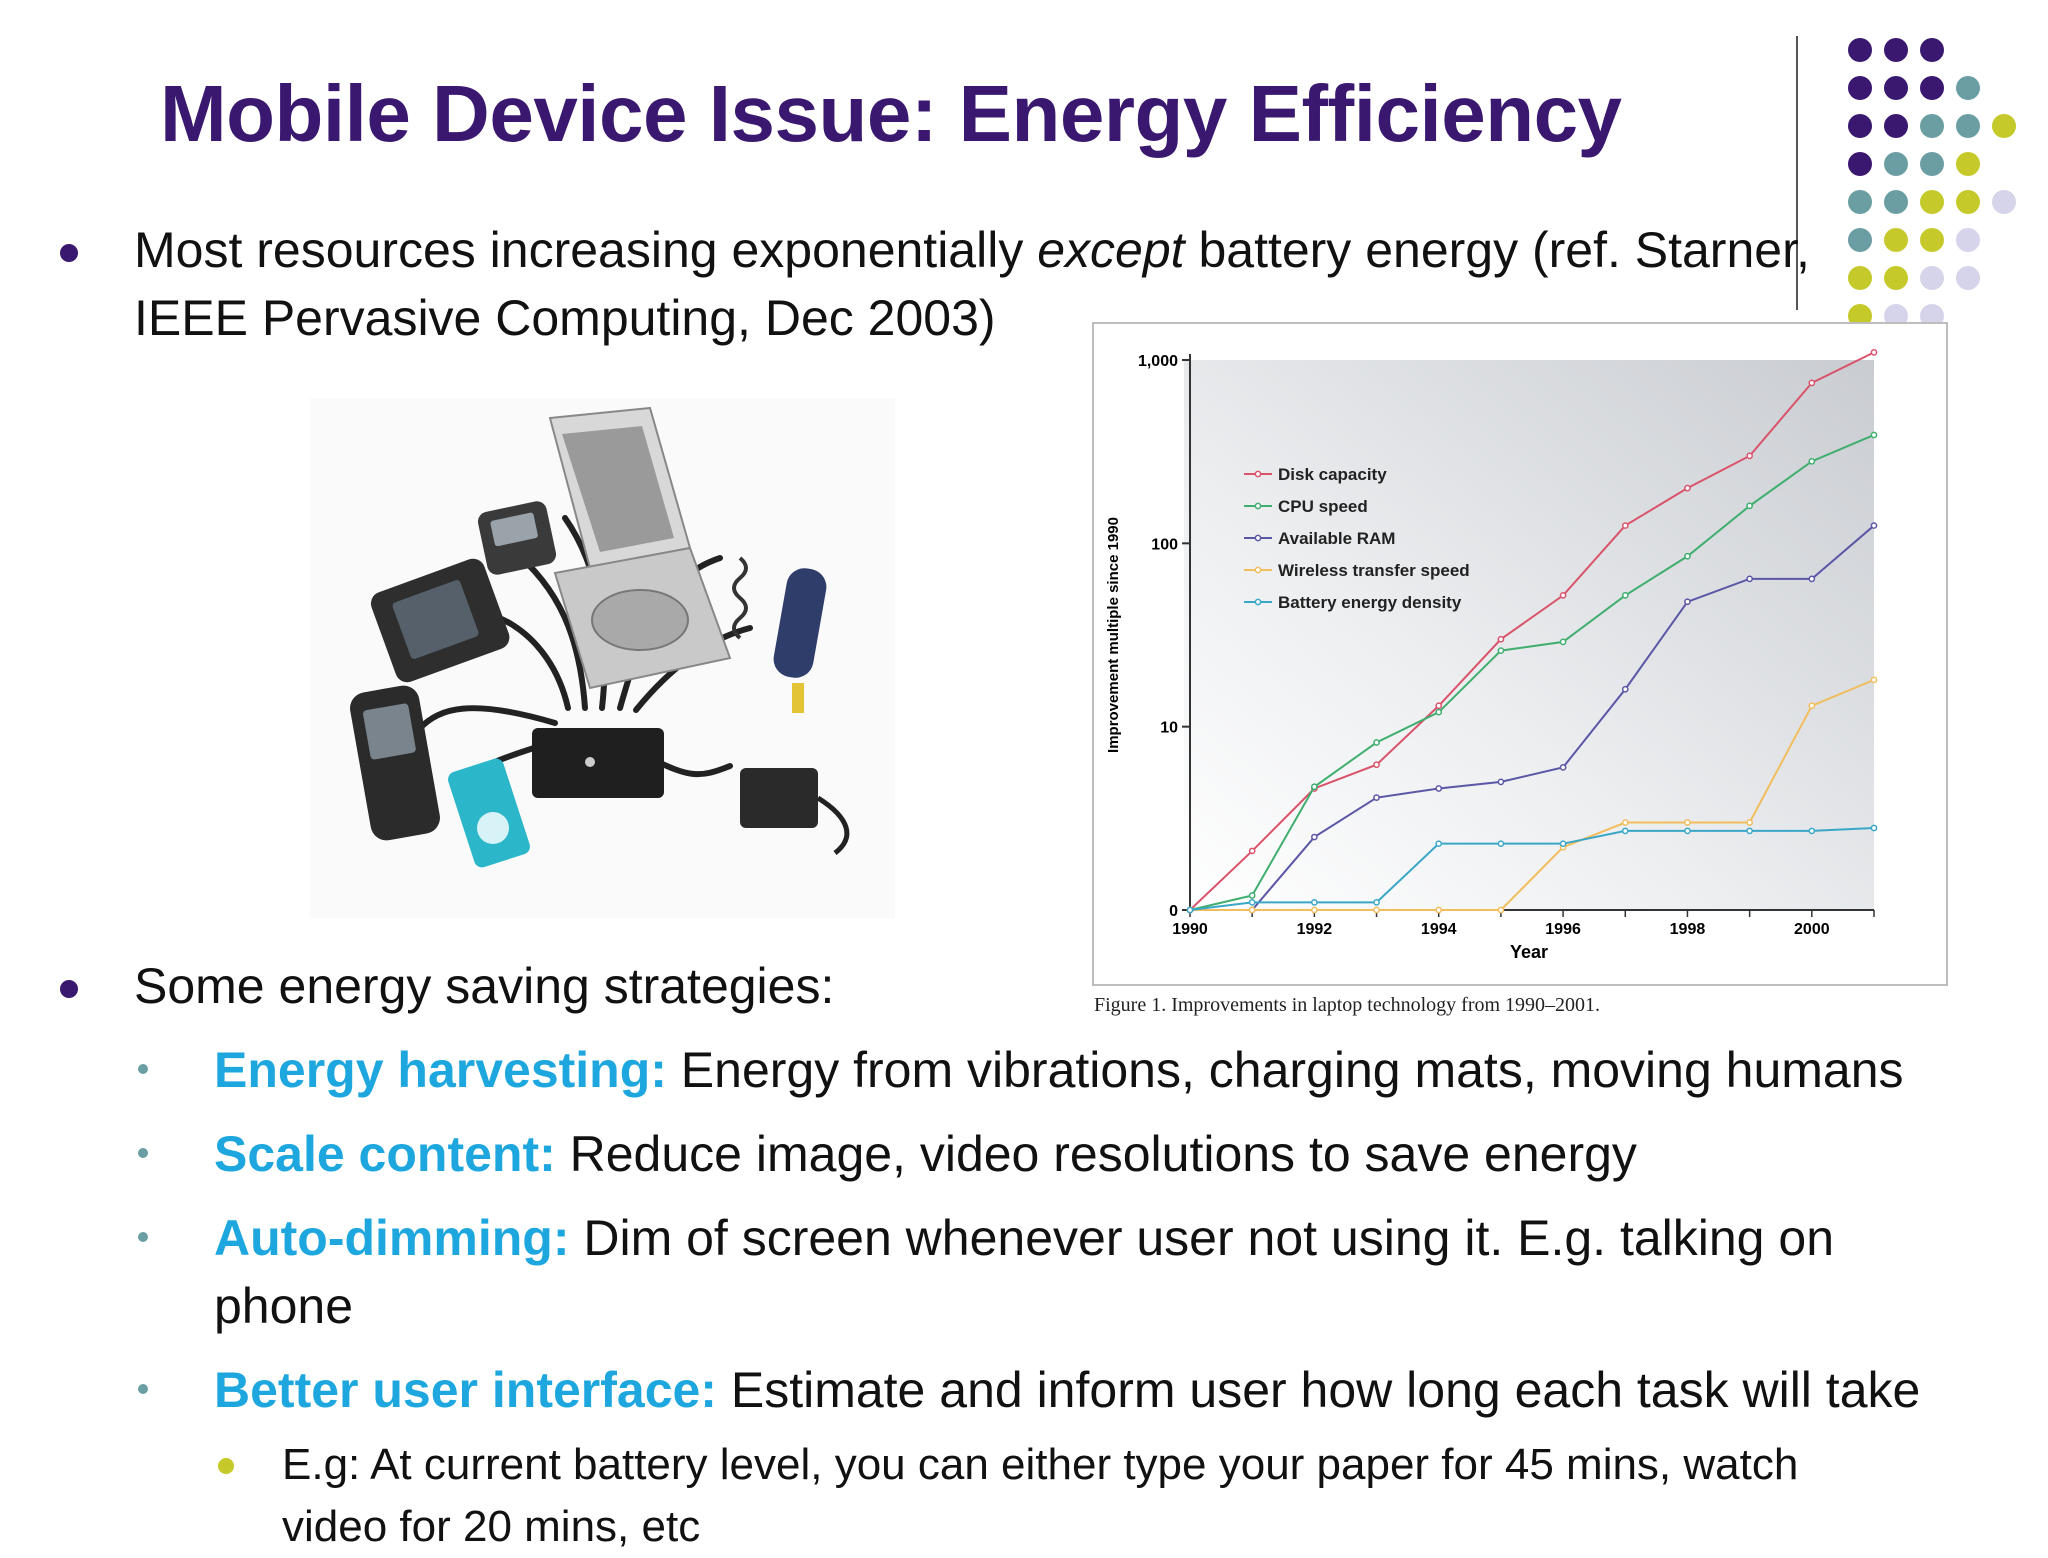 The image size is (2048, 1558). What do you see at coordinates (484, 986) in the screenshot?
I see `bullet-strategies: Some energy saving strategies:` at bounding box center [484, 986].